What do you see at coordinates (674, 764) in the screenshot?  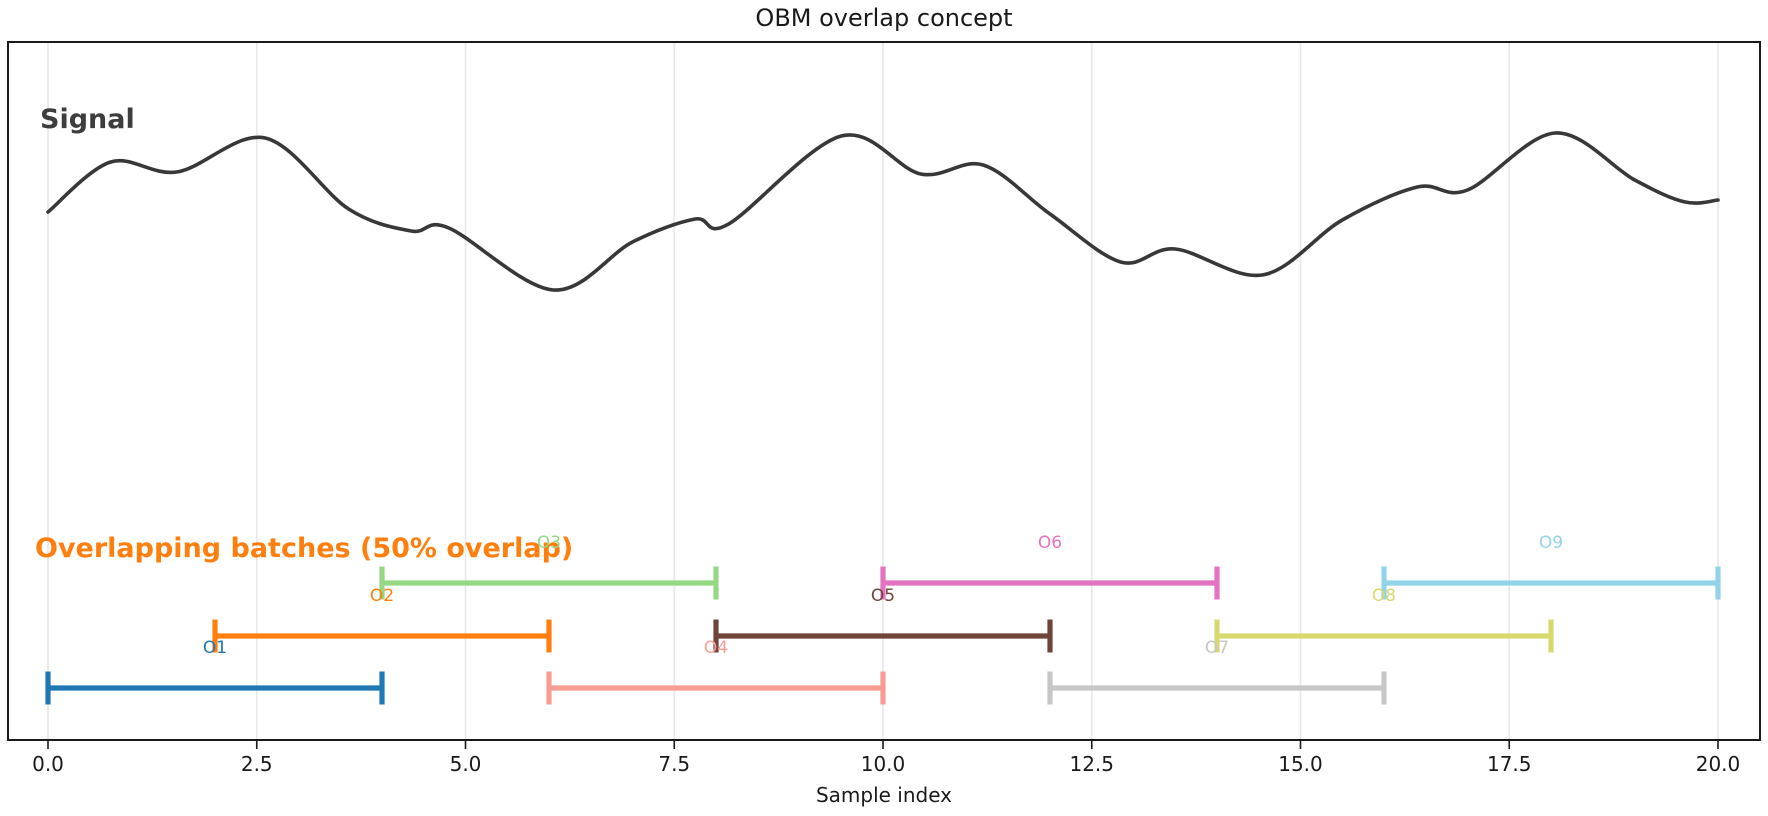 I see `x-tick-label: 7.5` at bounding box center [674, 764].